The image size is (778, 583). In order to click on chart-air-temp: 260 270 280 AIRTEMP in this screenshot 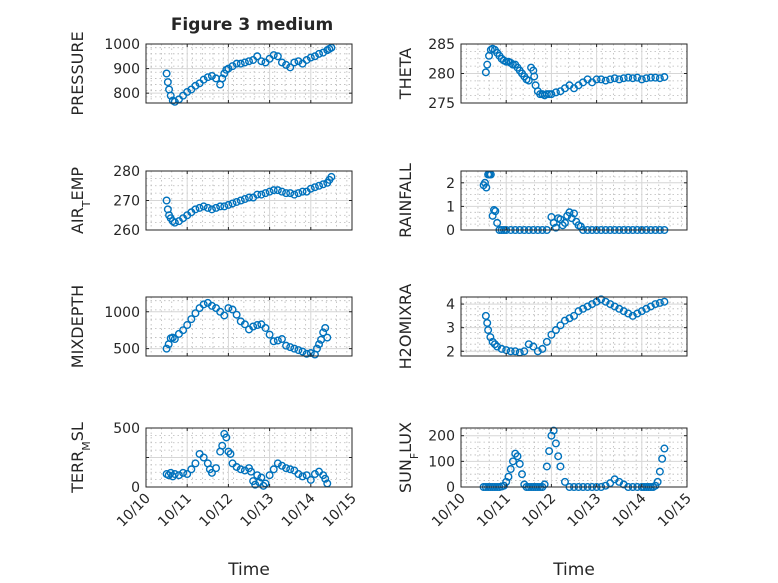, I will do `click(210, 201)`.